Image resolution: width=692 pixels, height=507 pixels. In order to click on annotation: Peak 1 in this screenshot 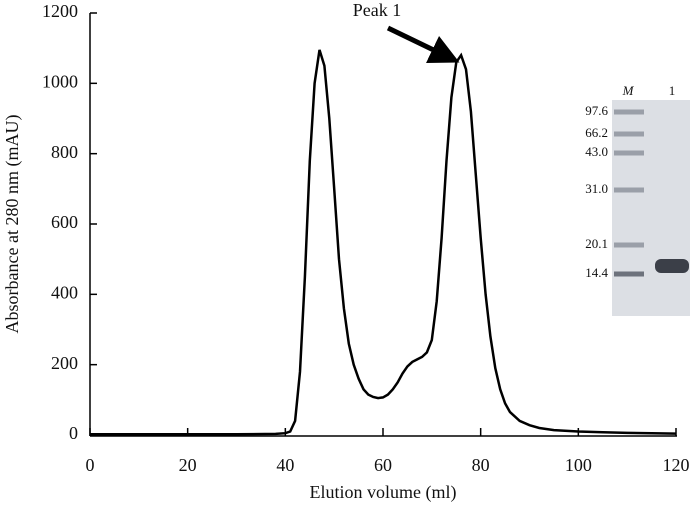, I will do `click(377, 10)`.